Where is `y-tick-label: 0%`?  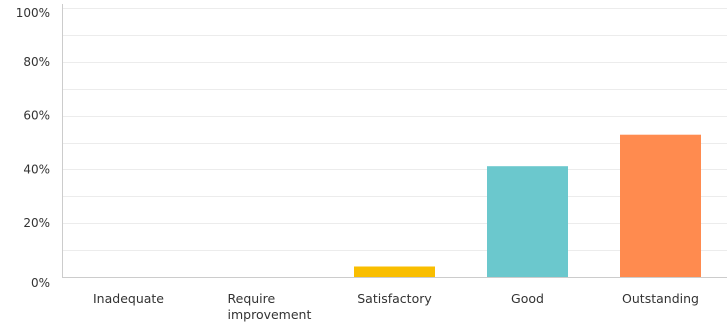 y-tick-label: 0% is located at coordinates (40, 283).